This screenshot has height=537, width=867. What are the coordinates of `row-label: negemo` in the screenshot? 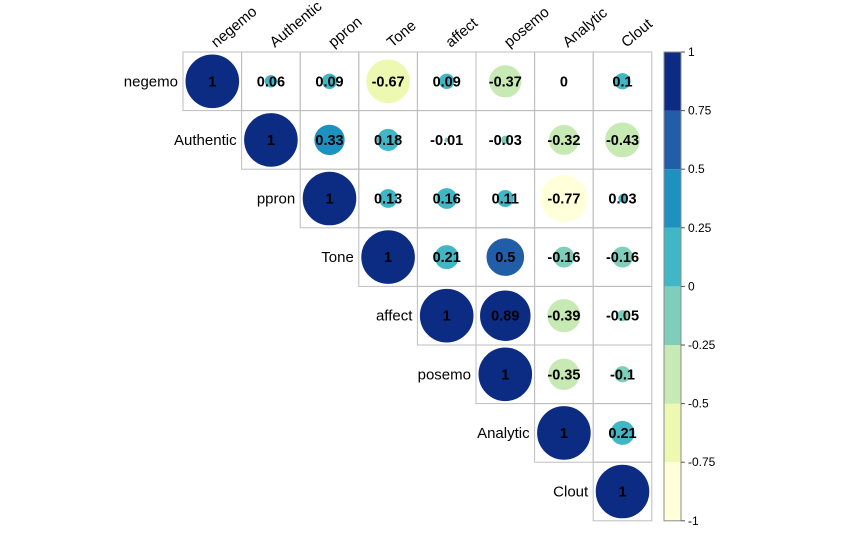 It's located at (151, 81).